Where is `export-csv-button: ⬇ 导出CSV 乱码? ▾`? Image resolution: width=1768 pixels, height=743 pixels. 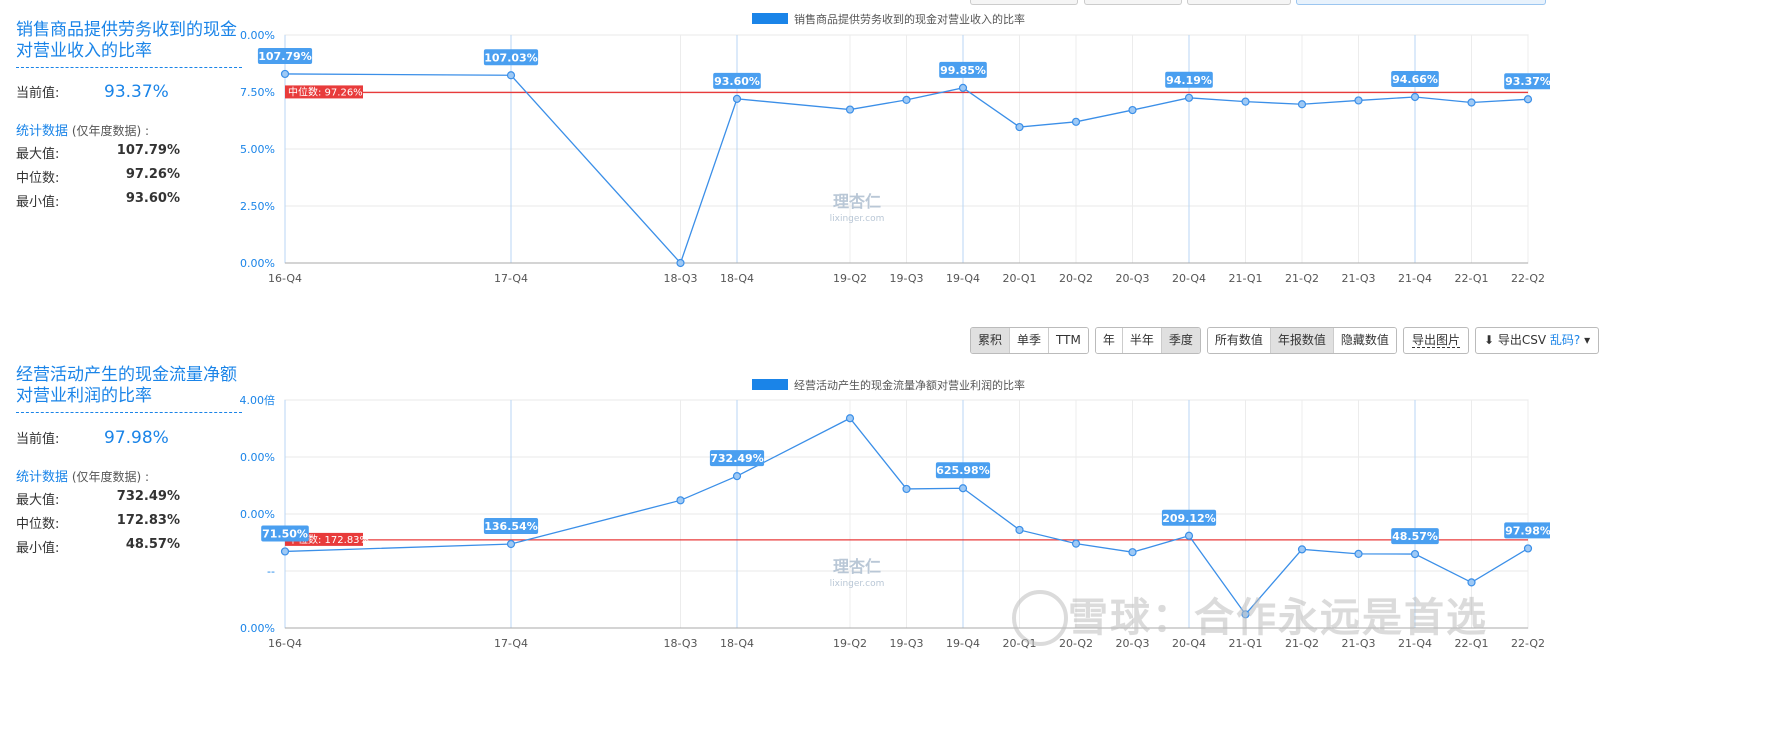
export-csv-button: ⬇ 导出CSV 乱码? ▾ is located at coordinates (1537, 340).